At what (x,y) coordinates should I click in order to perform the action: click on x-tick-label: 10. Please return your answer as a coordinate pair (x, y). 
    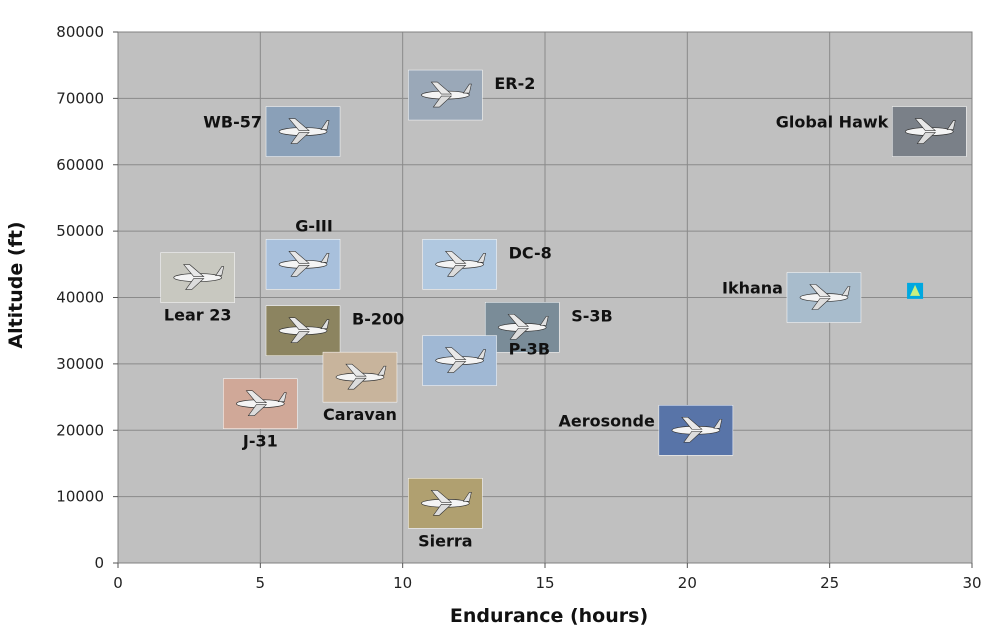
    Looking at the image, I should click on (402, 583).